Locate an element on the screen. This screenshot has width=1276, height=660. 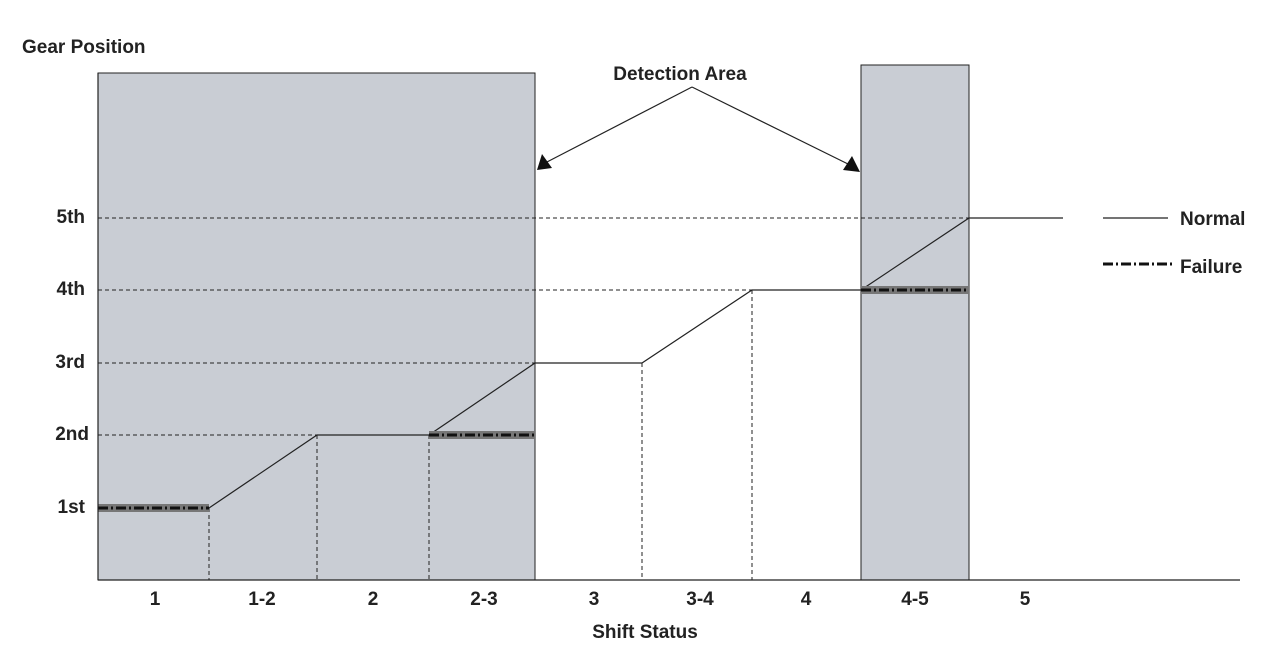
legend: Normal Failure is located at coordinates (1174, 243).